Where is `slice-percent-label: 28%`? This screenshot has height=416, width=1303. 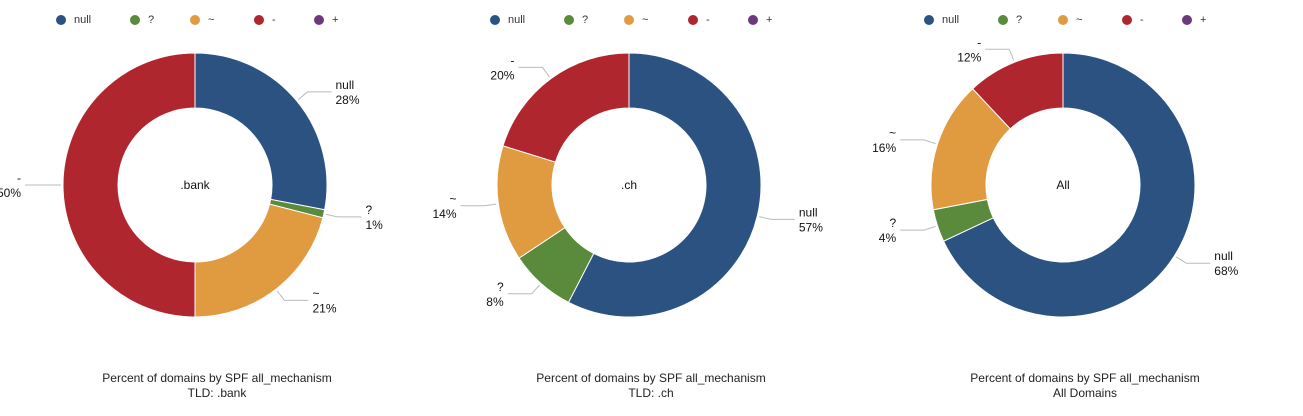 slice-percent-label: 28% is located at coordinates (347, 100).